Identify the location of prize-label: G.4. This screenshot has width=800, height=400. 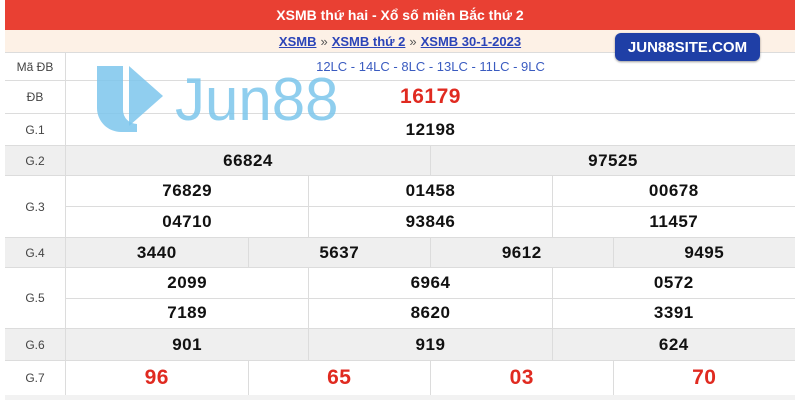
(35, 252).